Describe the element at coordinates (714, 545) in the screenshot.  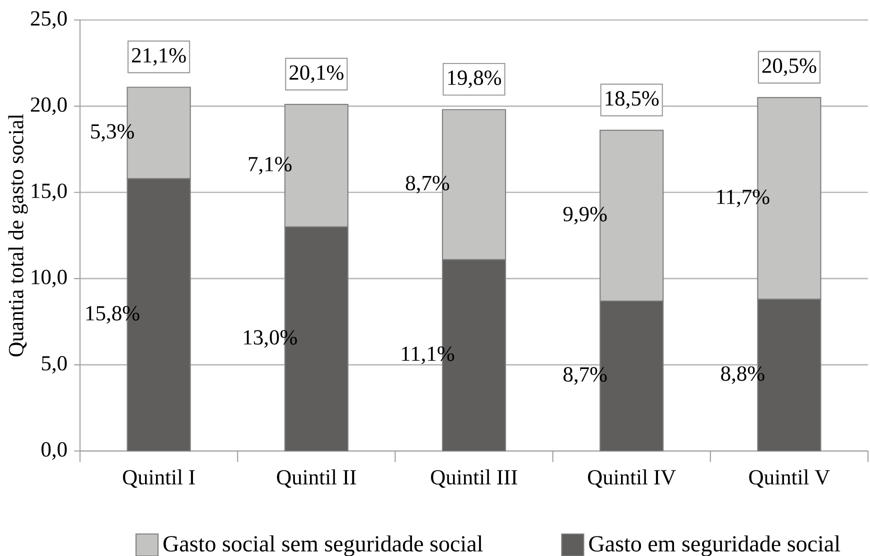
I see `legend-label: Gasto em seguridade social` at that location.